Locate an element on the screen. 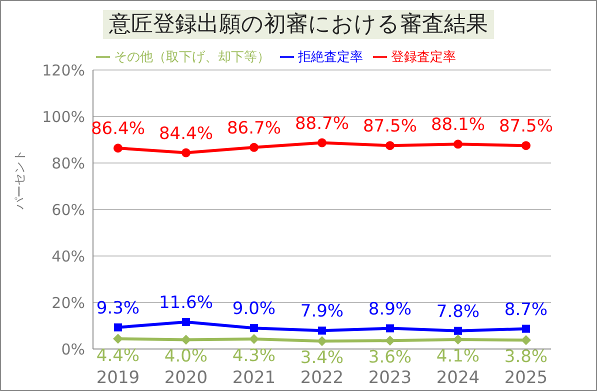  legend-label: その他（取下げ、却下等） is located at coordinates (192, 57).